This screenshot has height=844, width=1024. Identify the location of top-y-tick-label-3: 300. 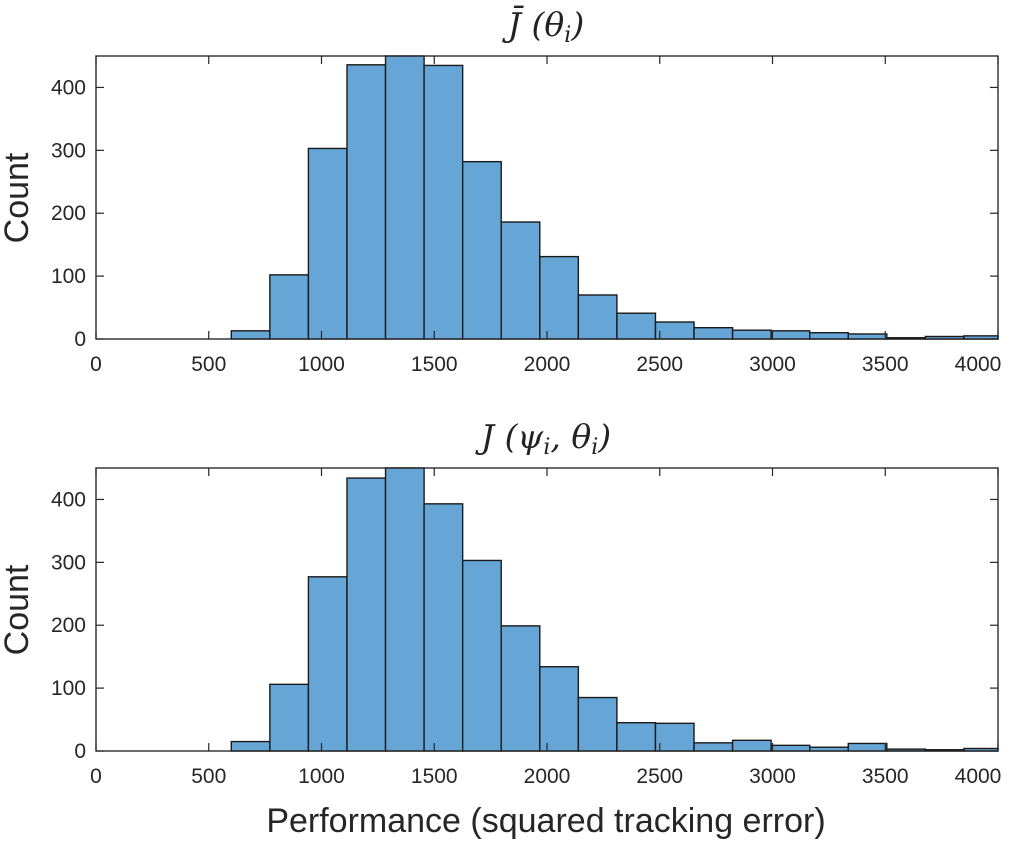
(68, 150).